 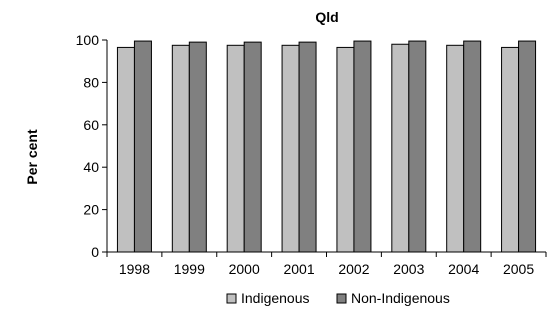 What do you see at coordinates (307, 147) in the screenshot?
I see `bar-non-indigenous-2001` at bounding box center [307, 147].